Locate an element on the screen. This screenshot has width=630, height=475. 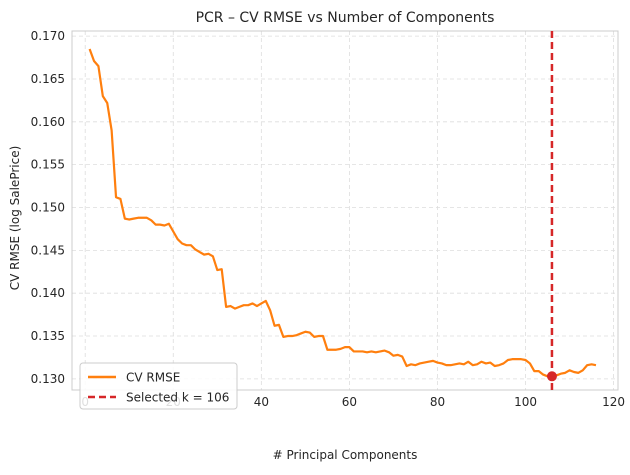
y-tick-label: 0.150 is located at coordinates (48, 208).